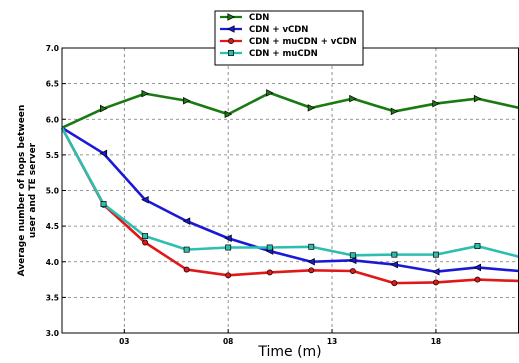 The height and width of the screenshot is (363, 519). What do you see at coordinates (52, 226) in the screenshot?
I see `y-tick-label: 4.5` at bounding box center [52, 226].